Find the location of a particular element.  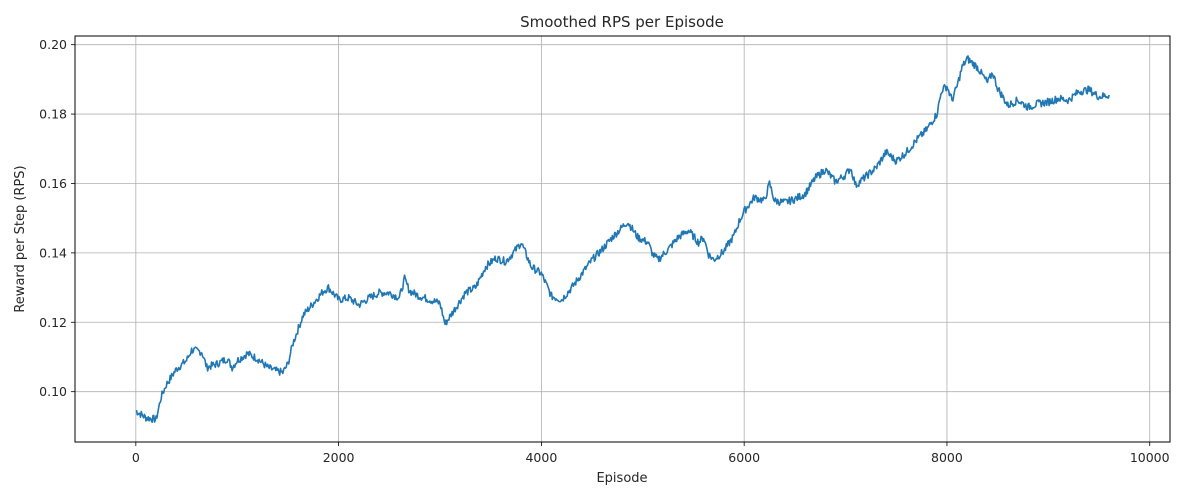

chart-title: Smoothed RPS per Episode is located at coordinates (622, 22).